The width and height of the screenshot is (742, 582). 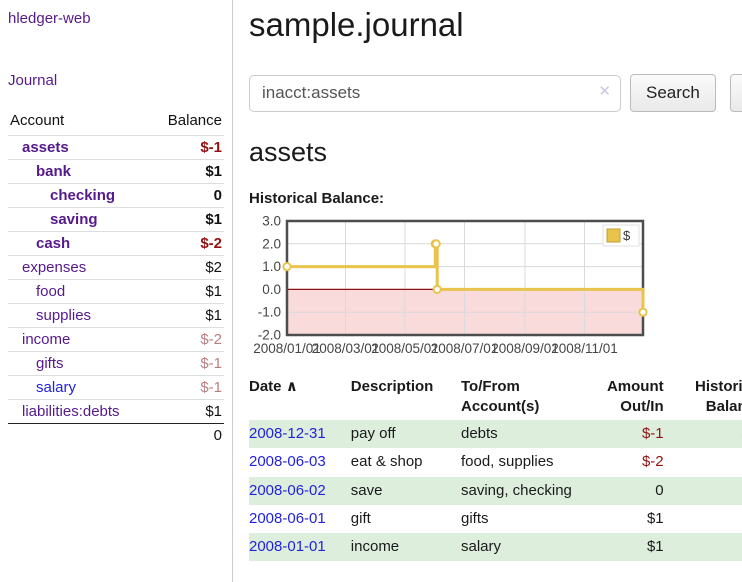 I want to click on transaction-row: 2008-06-03 eat & shop food, supplies $-20, so click(x=495, y=462).